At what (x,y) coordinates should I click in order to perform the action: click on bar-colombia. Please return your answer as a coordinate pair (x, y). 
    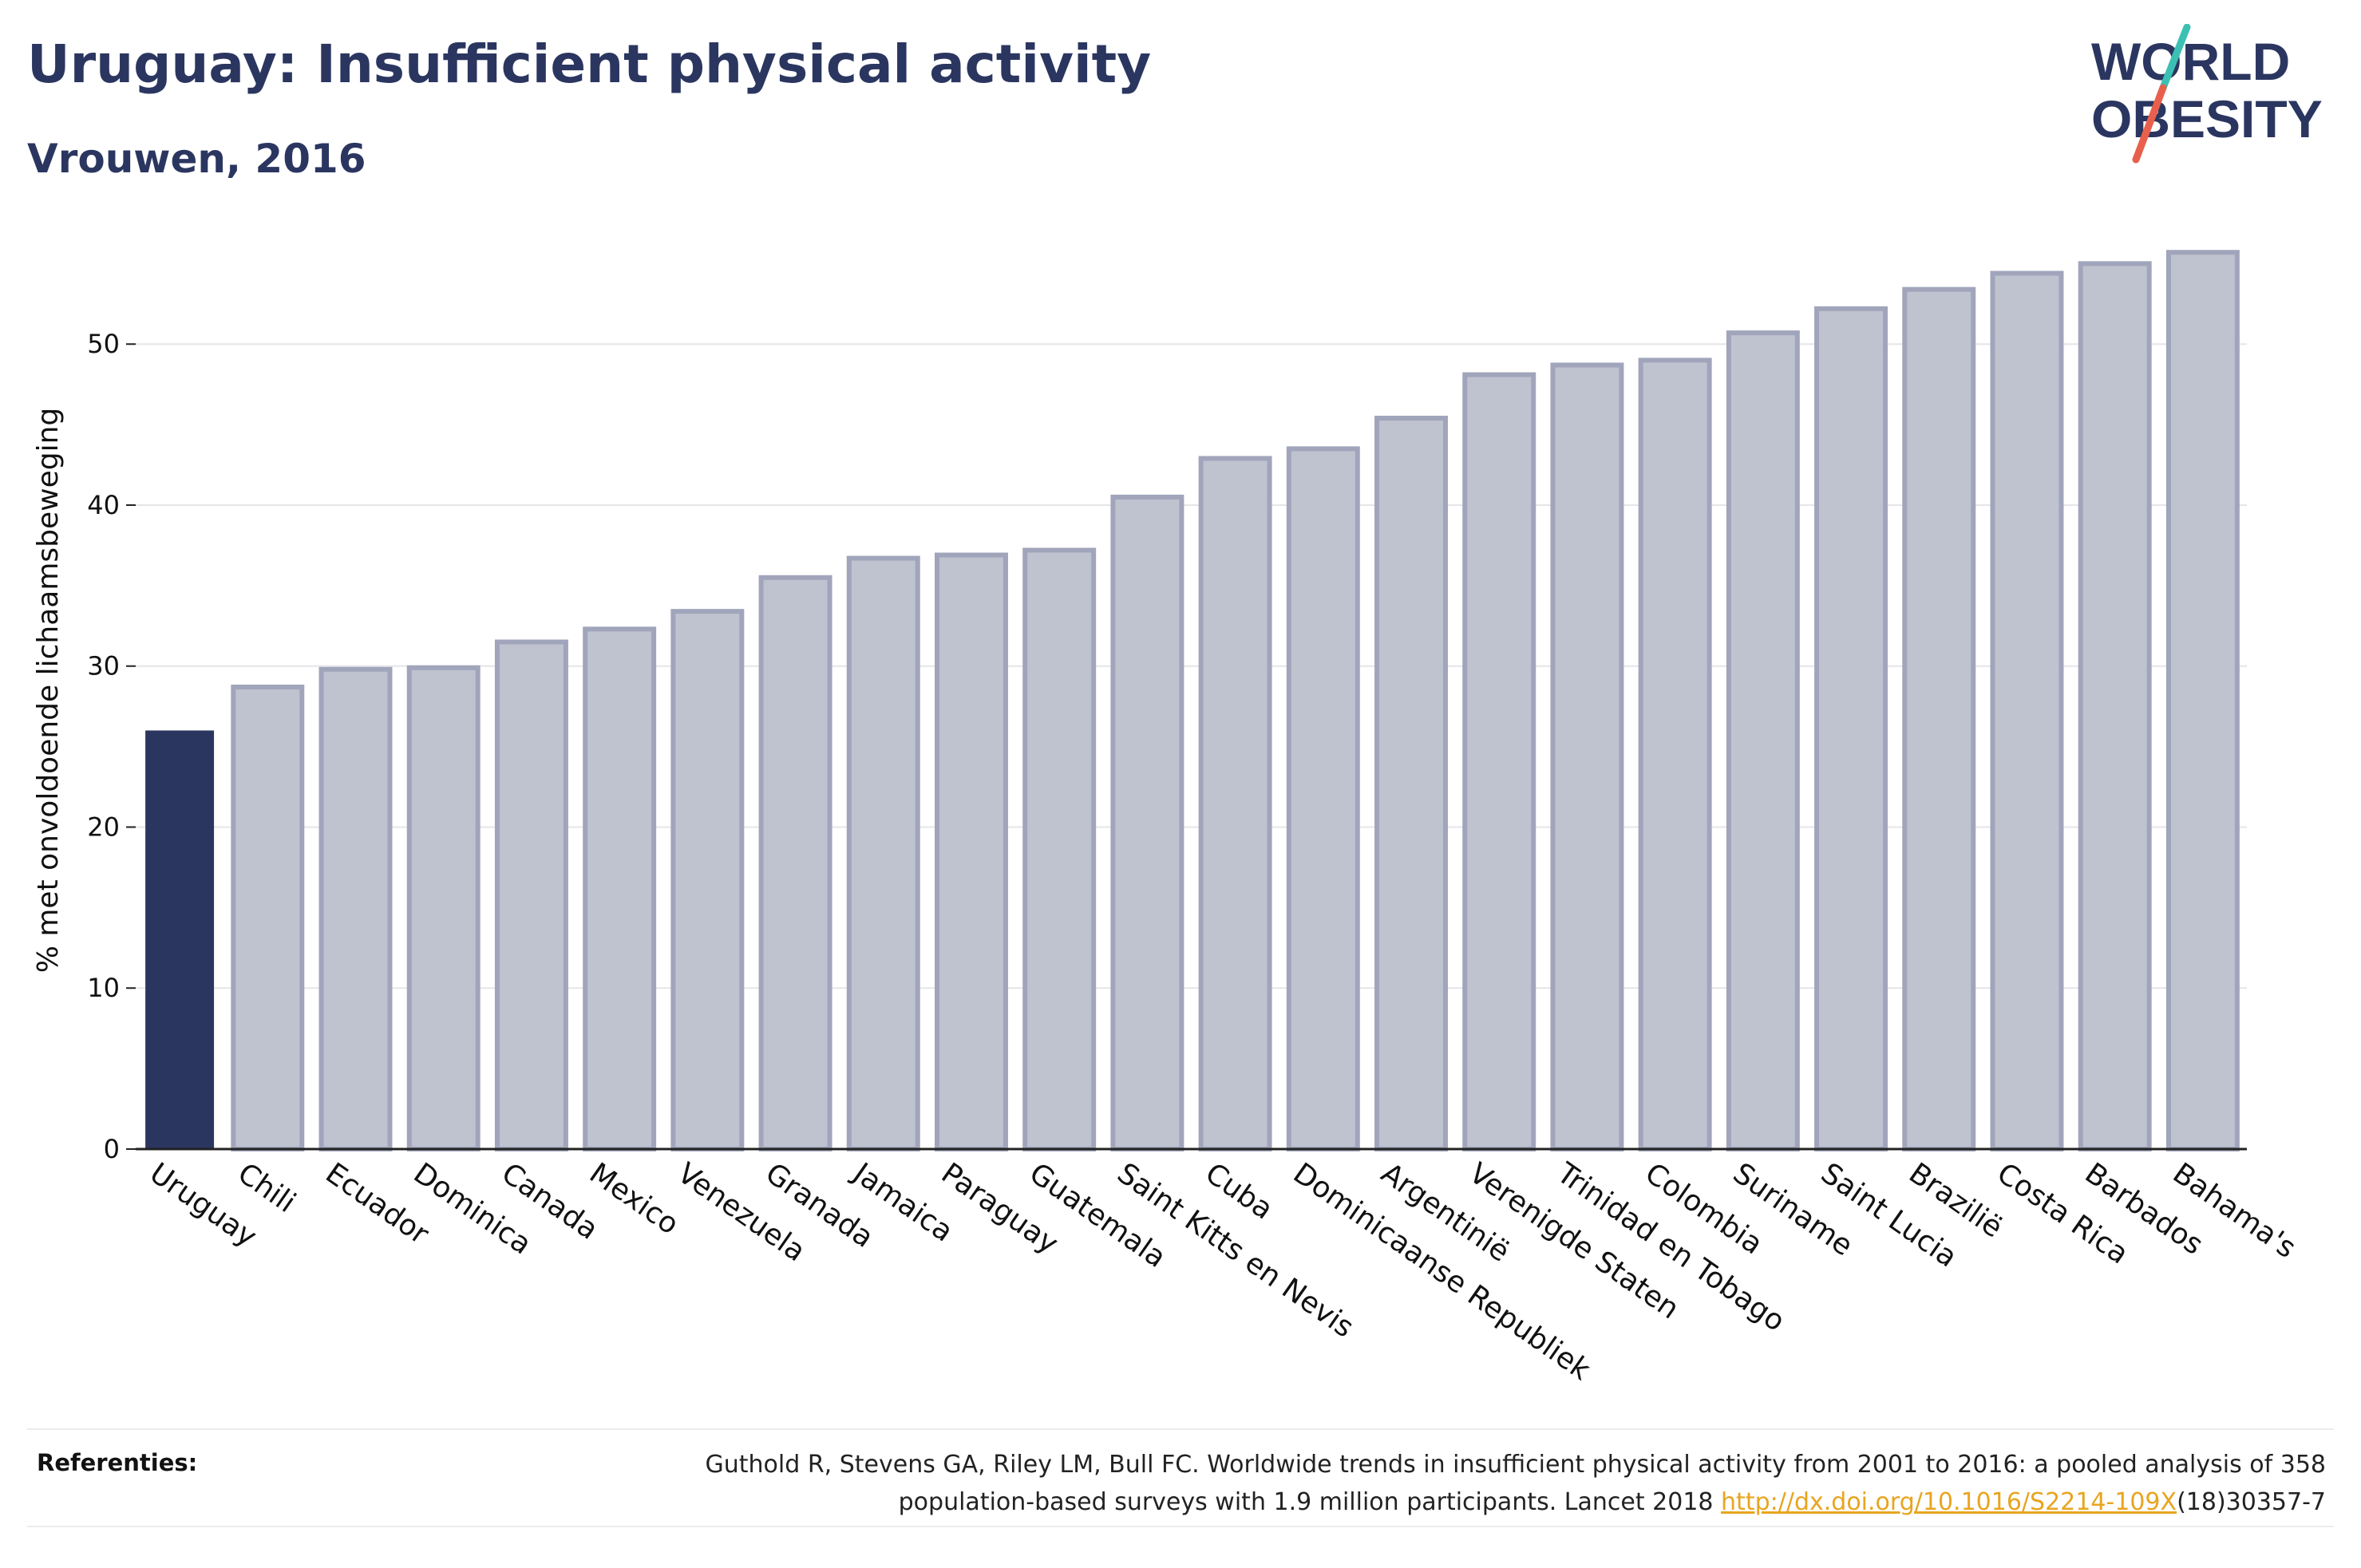
    Looking at the image, I should click on (1675, 754).